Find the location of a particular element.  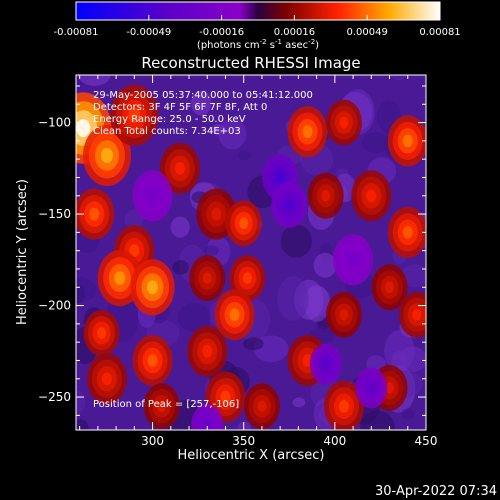

annotation-time-range: 29-May-2005 05:37:40.000 to 05:41:12.000 is located at coordinates (203, 95).